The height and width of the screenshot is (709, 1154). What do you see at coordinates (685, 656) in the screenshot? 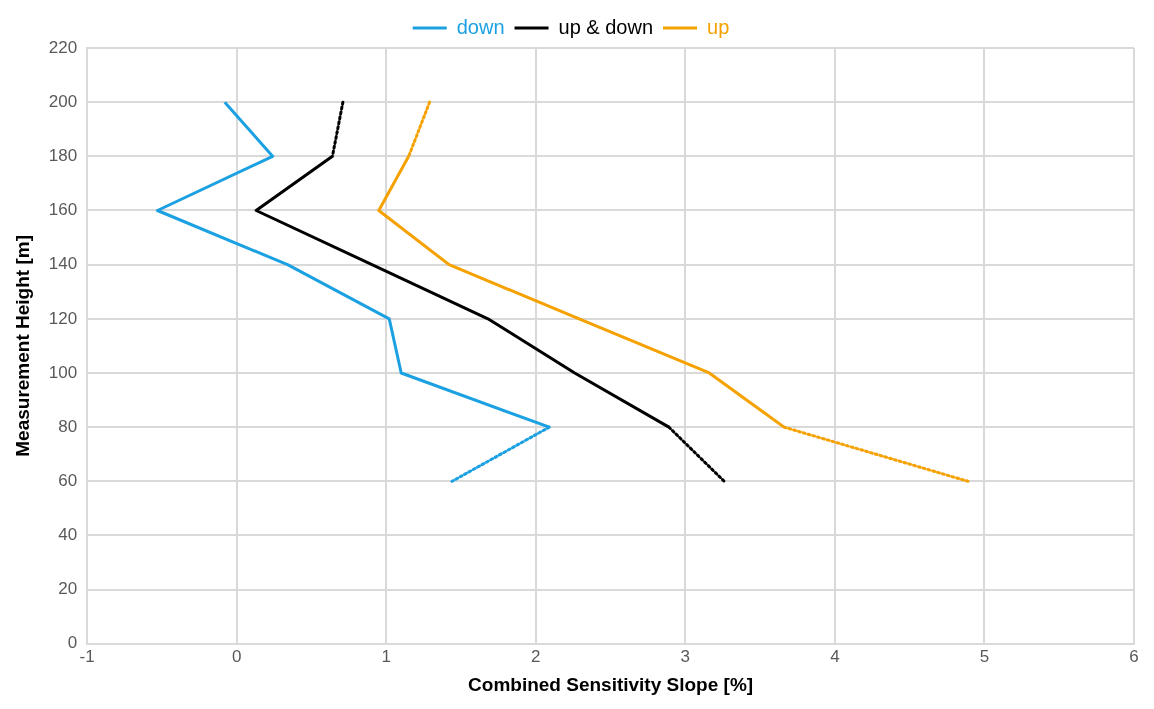
I see `x-tick-label: 3` at bounding box center [685, 656].